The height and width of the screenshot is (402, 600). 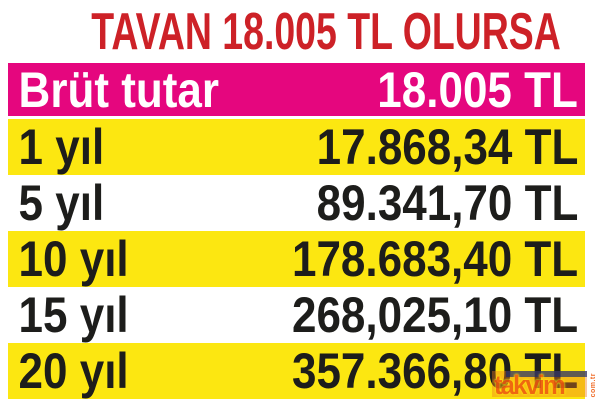 I want to click on table-row: 10 yıl 178.683,40 TL, so click(x=296, y=259).